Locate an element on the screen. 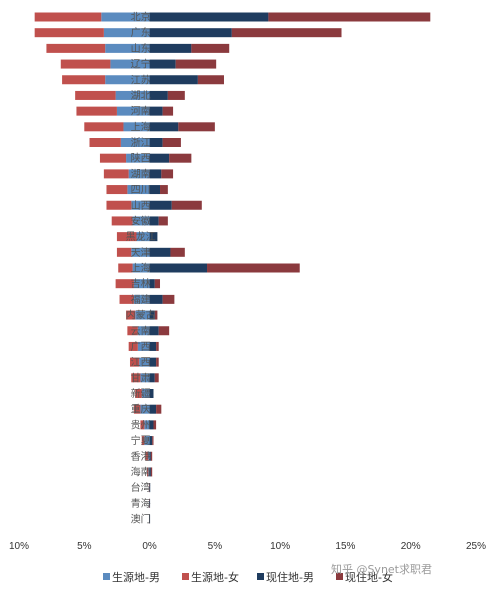  legend-label-3: 现住地-女 is located at coordinates (369, 577).